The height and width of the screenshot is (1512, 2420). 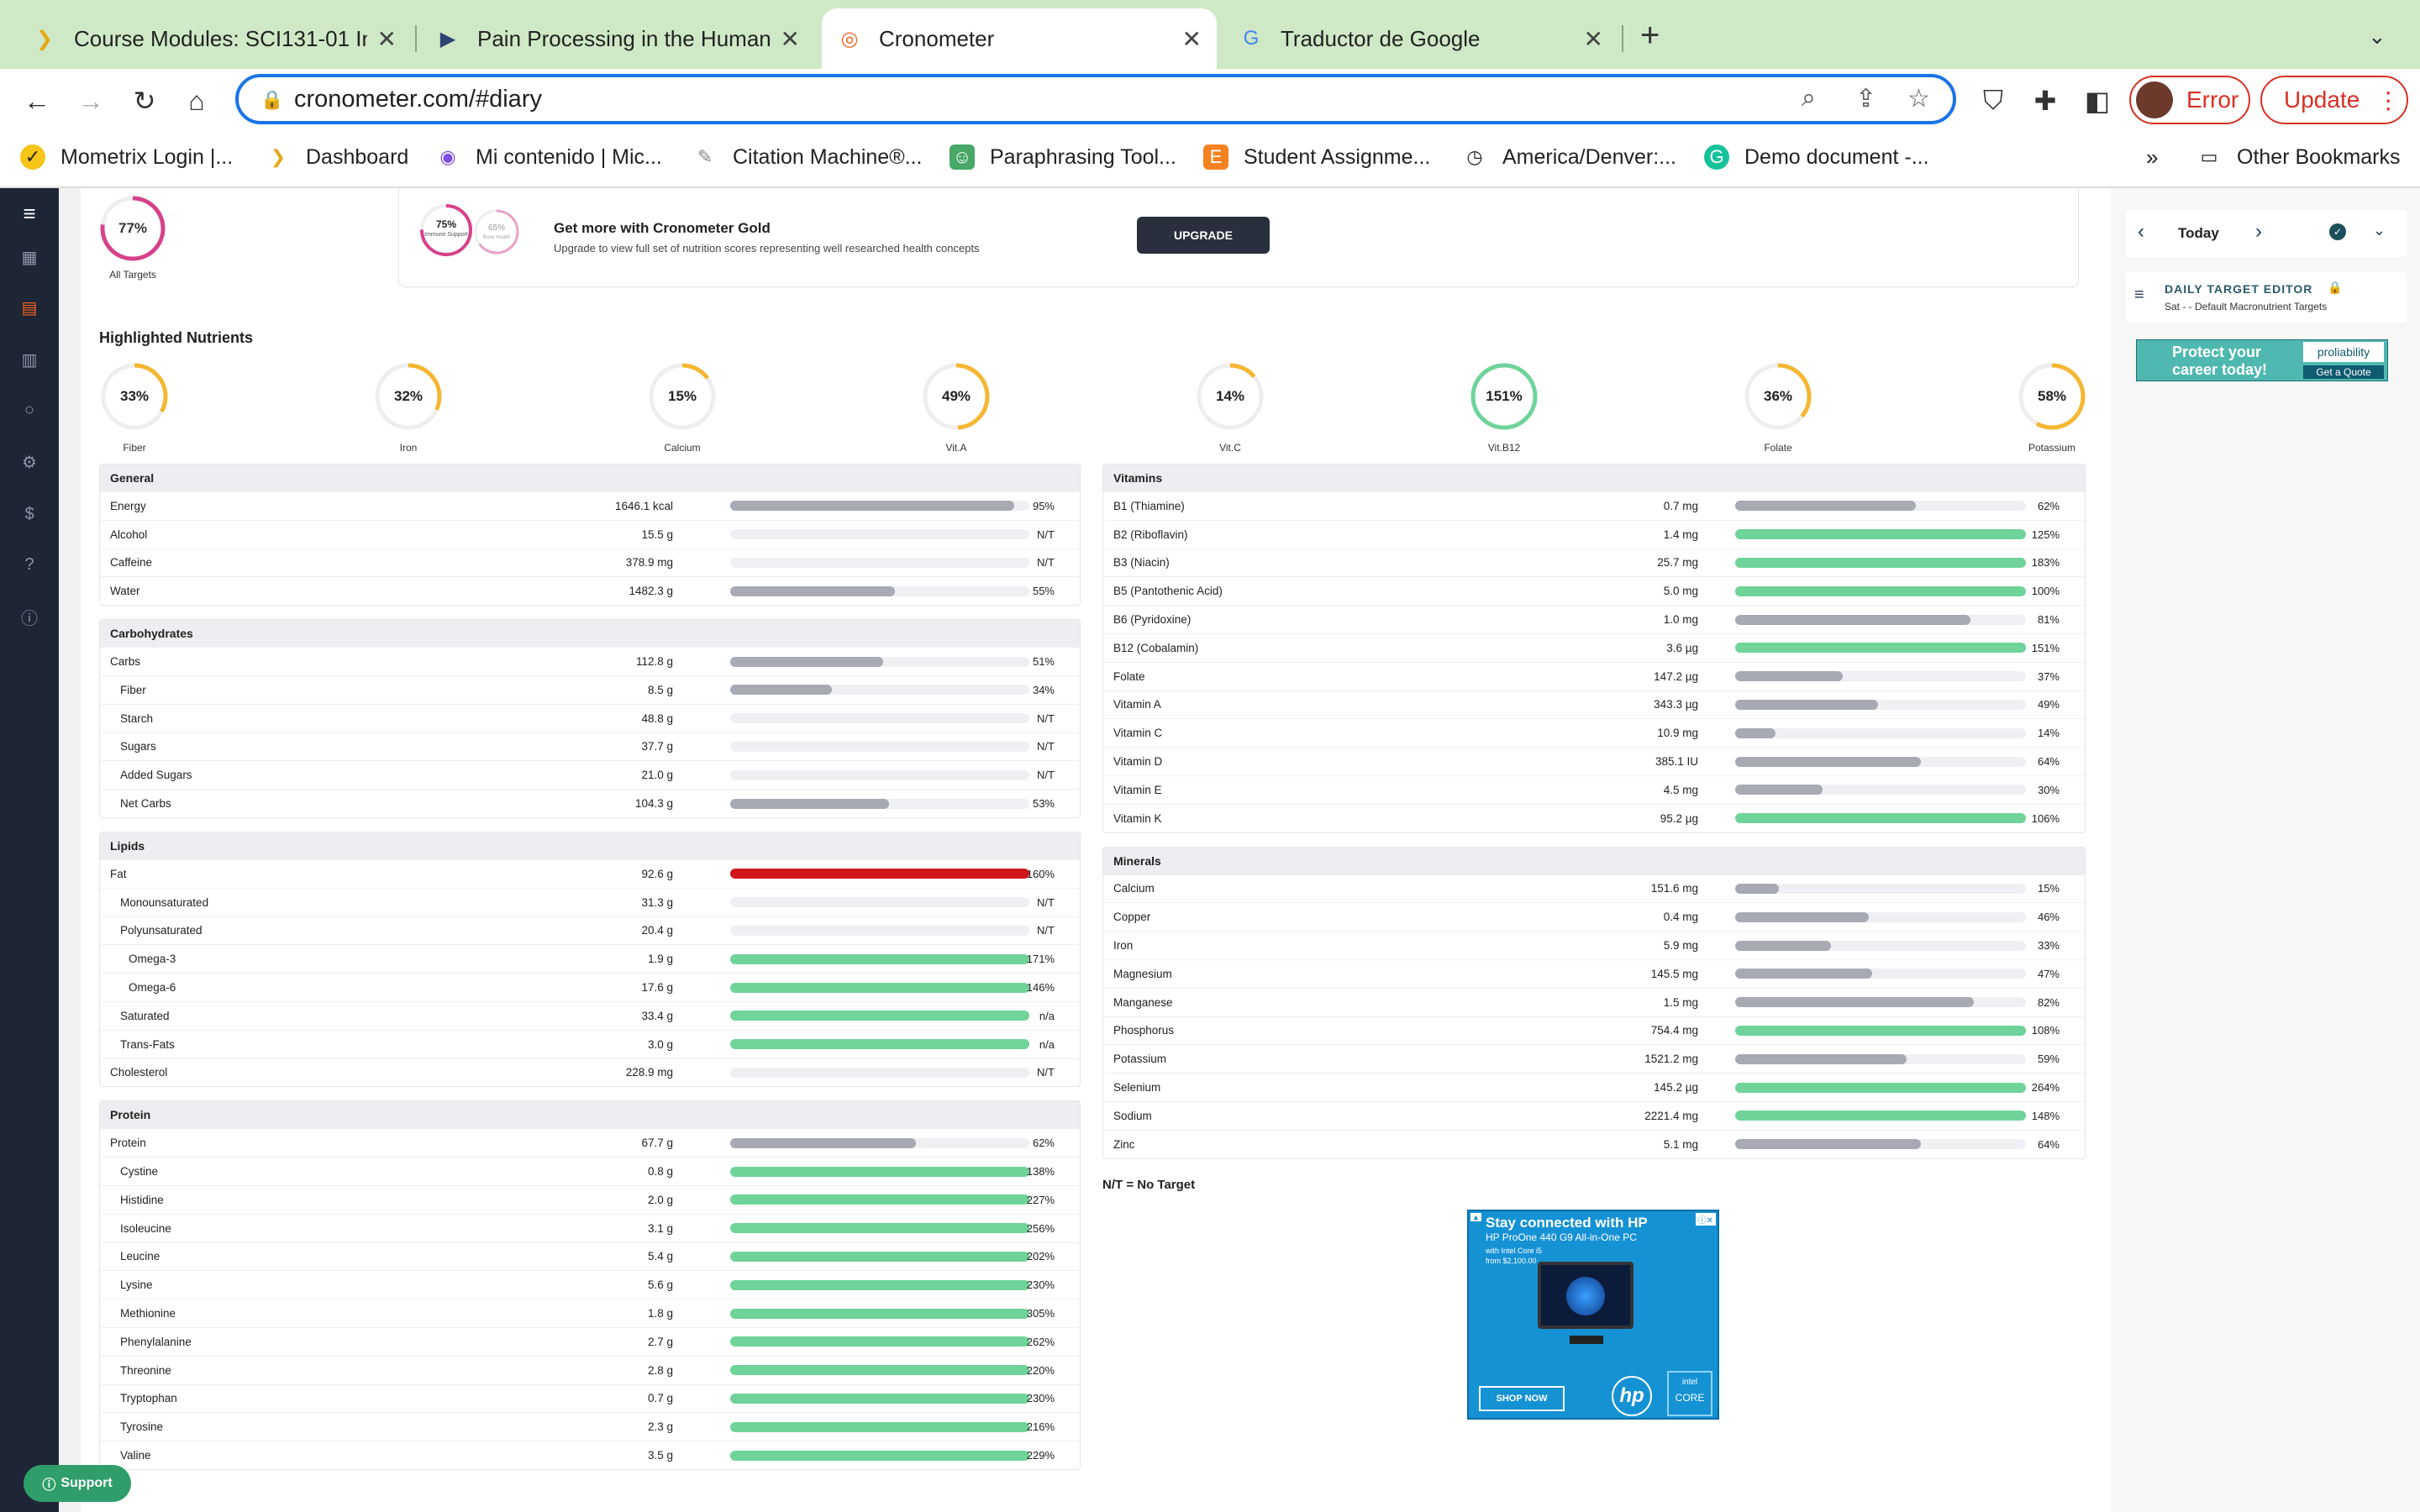 I want to click on prev-day-chevron-icon: ‹, so click(x=2141, y=231).